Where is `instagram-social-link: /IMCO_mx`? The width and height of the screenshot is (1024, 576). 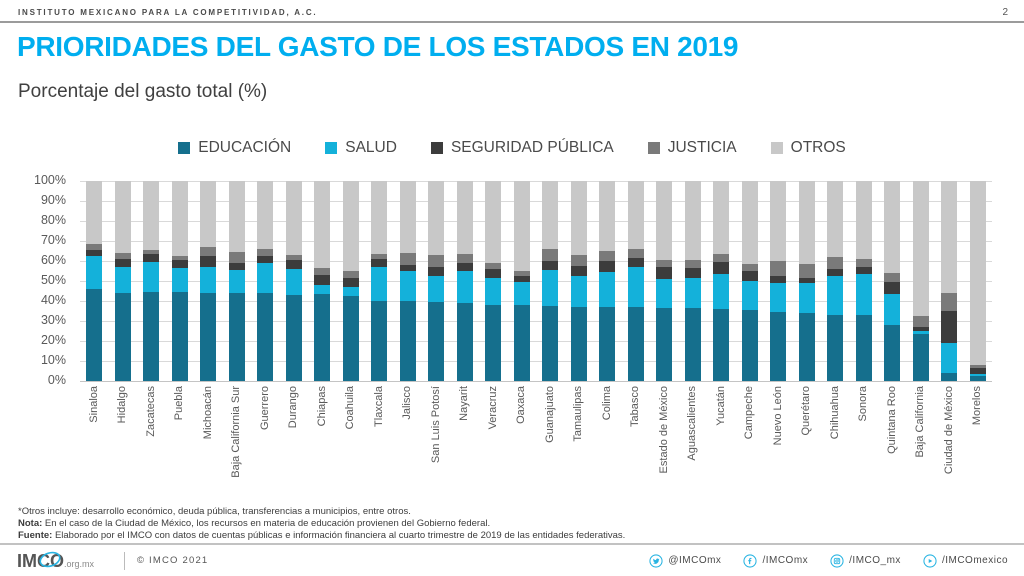 instagram-social-link: /IMCO_mx is located at coordinates (865, 560).